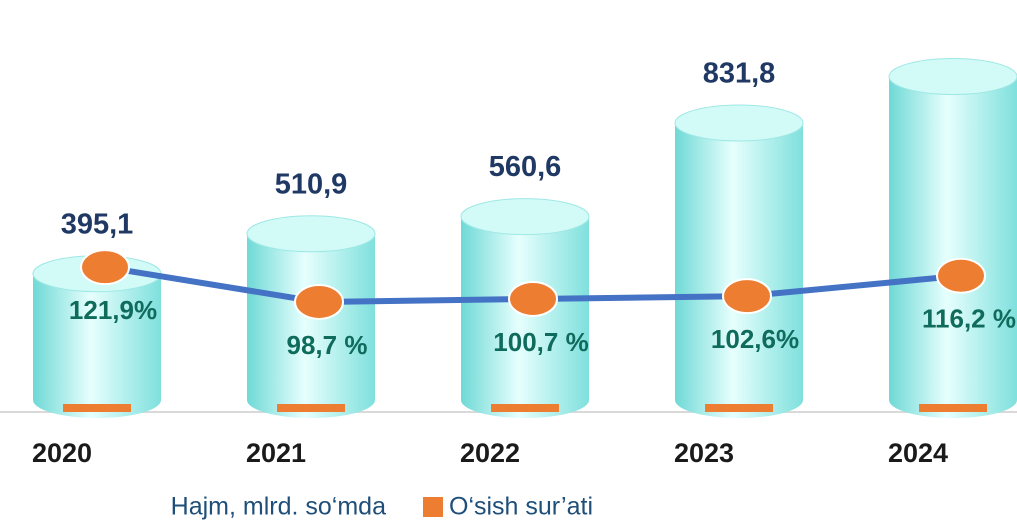 The image size is (1017, 525). I want to click on data-label: 121,9%, so click(113, 310).